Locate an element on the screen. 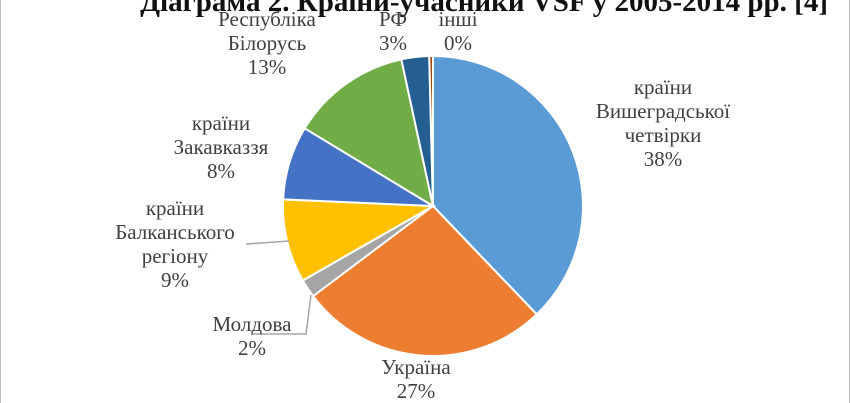 Image resolution: width=850 pixels, height=403 pixels. slice-label-line: Білорусь is located at coordinates (267, 43).